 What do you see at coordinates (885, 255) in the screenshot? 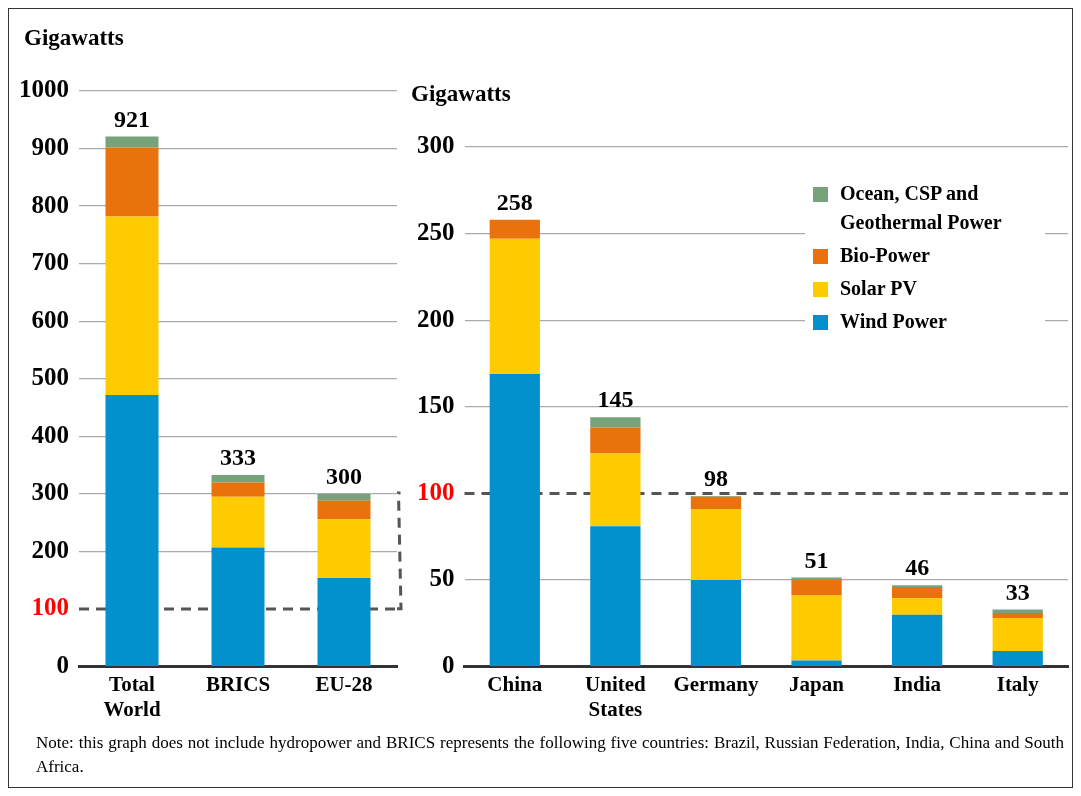
I see `legend-label: Bio-Power` at bounding box center [885, 255].